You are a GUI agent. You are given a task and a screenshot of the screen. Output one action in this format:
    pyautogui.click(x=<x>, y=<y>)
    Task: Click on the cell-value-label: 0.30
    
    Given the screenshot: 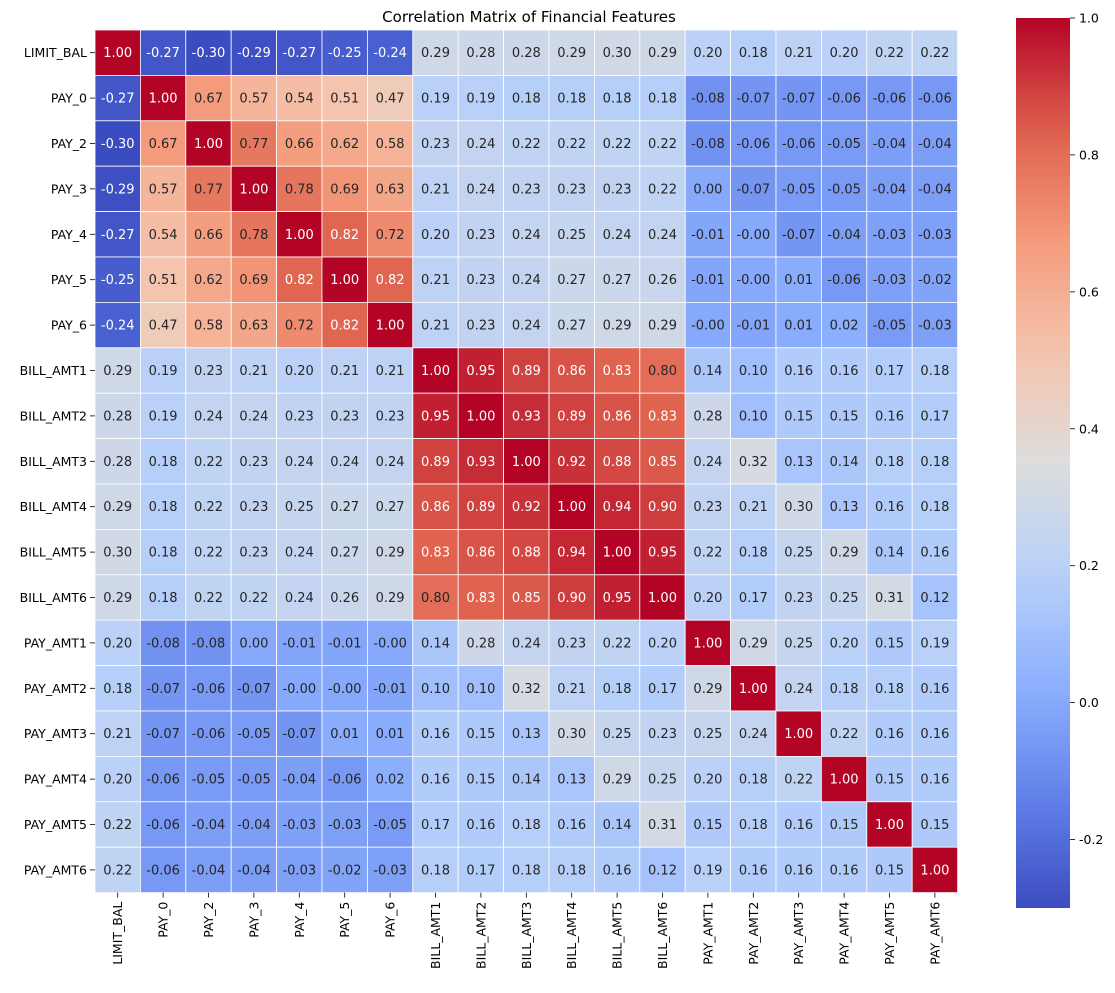 What is the action you would take?
    pyautogui.click(x=798, y=507)
    